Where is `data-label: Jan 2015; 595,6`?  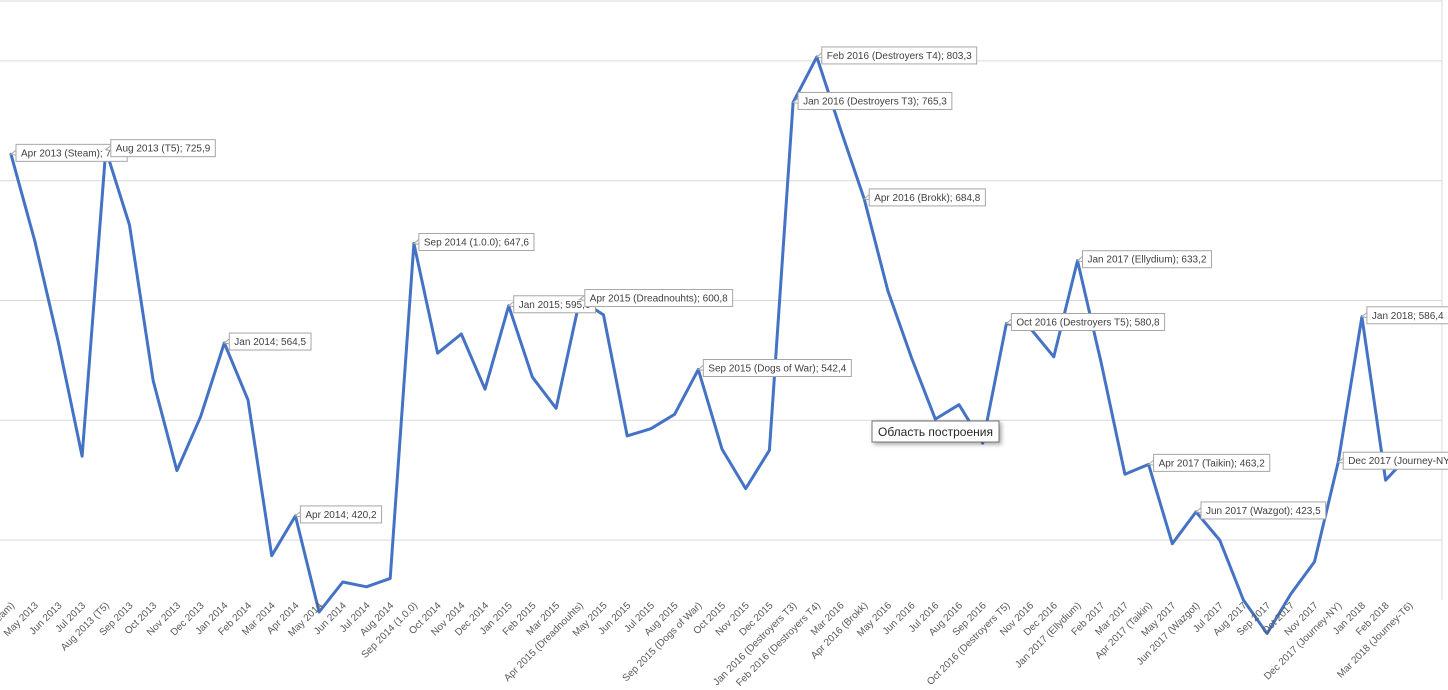 data-label: Jan 2015; 595,6 is located at coordinates (551, 304).